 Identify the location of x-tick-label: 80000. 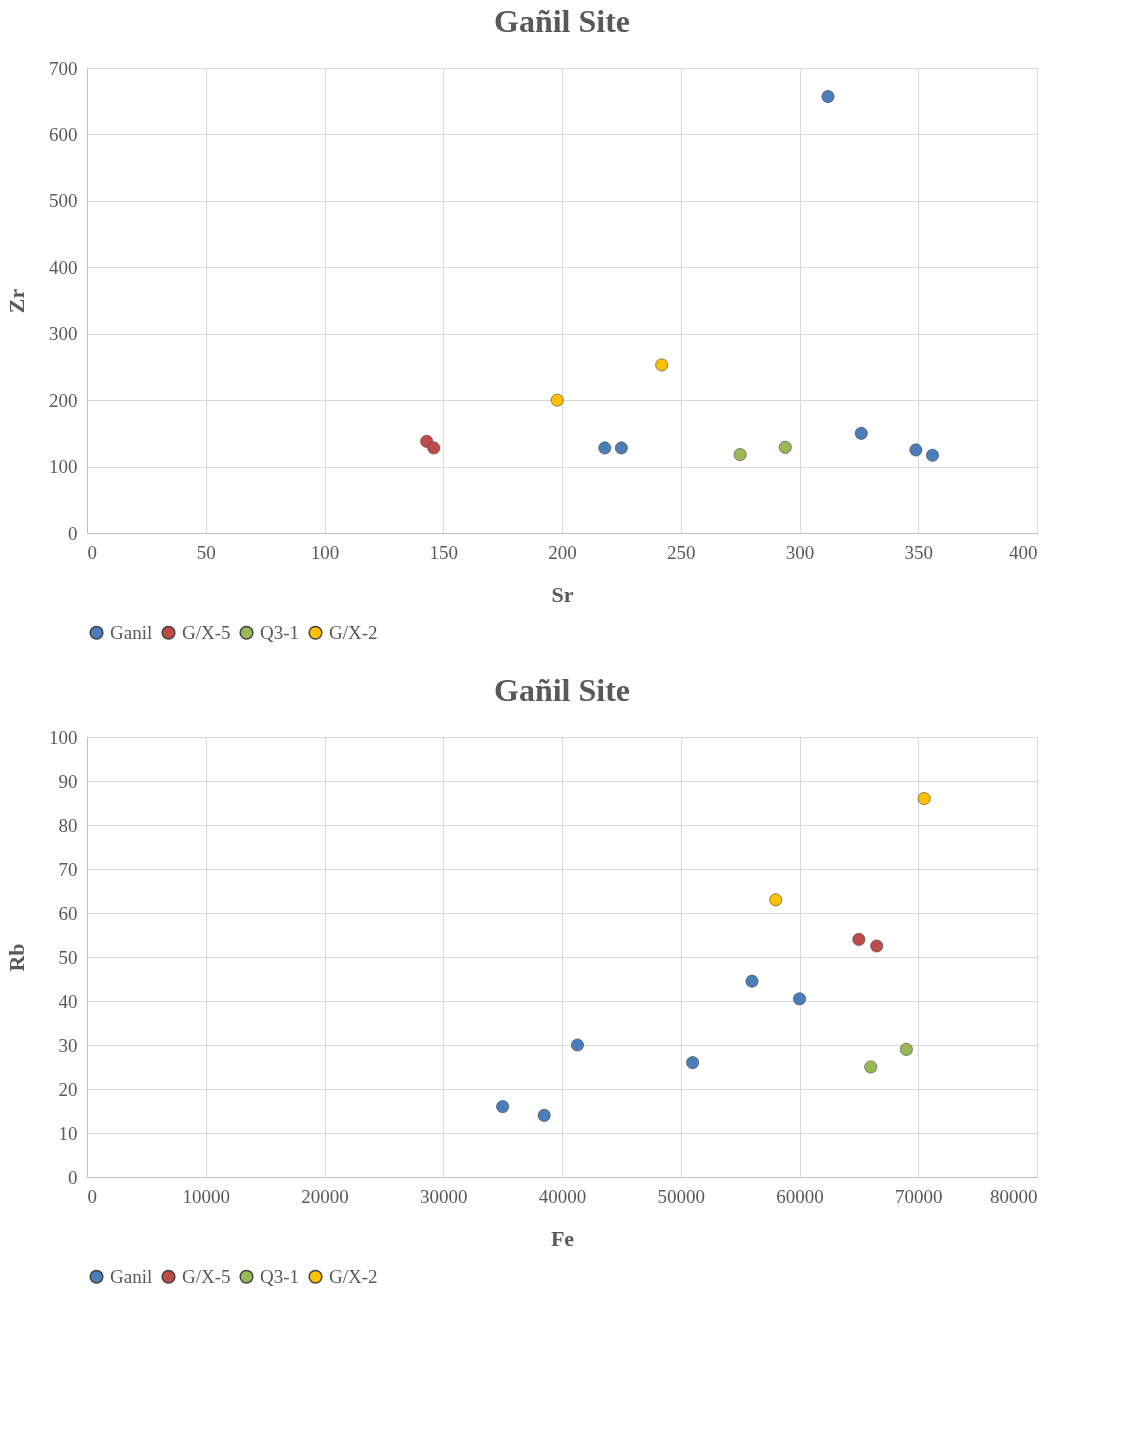
(1014, 1196).